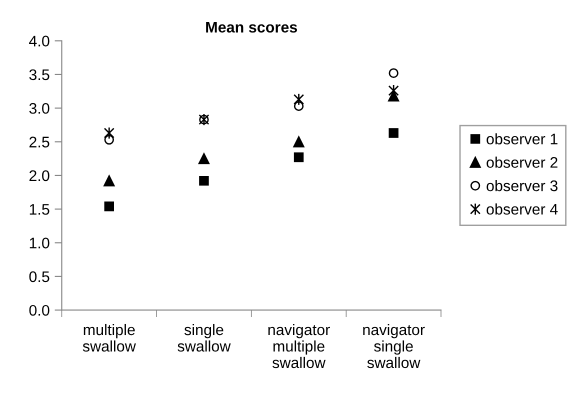 This screenshot has height=408, width=588. What do you see at coordinates (39, 310) in the screenshot?
I see `y-tick-label: 0.0` at bounding box center [39, 310].